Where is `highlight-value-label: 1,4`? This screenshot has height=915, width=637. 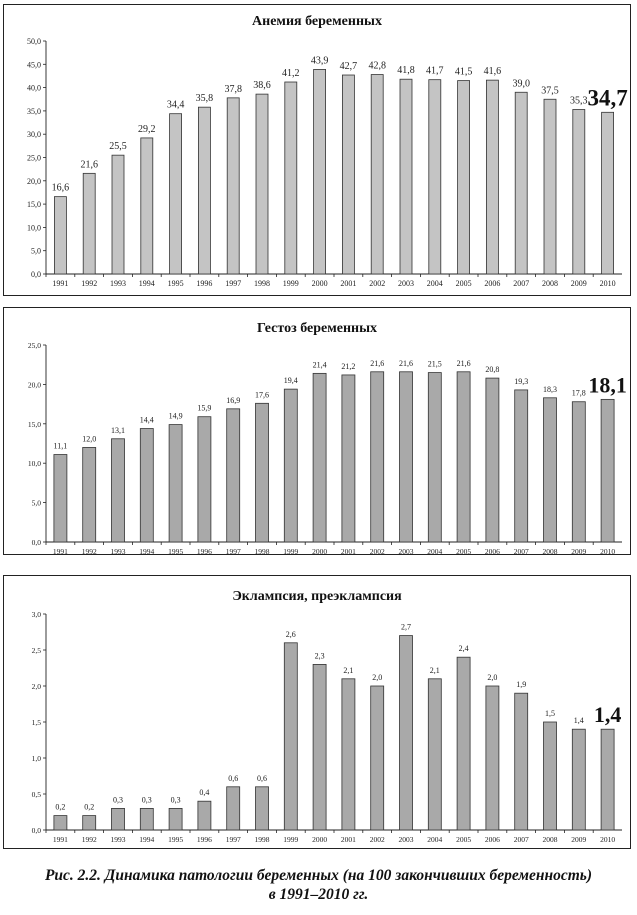
highlight-value-label: 1,4 is located at coordinates (608, 714).